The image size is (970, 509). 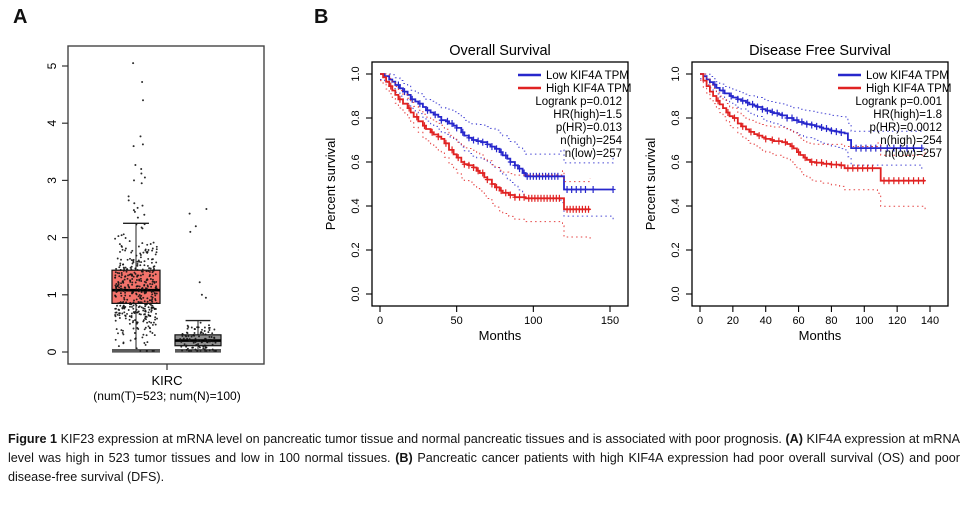 What do you see at coordinates (52, 180) in the screenshot?
I see `y-tick-label: 3` at bounding box center [52, 180].